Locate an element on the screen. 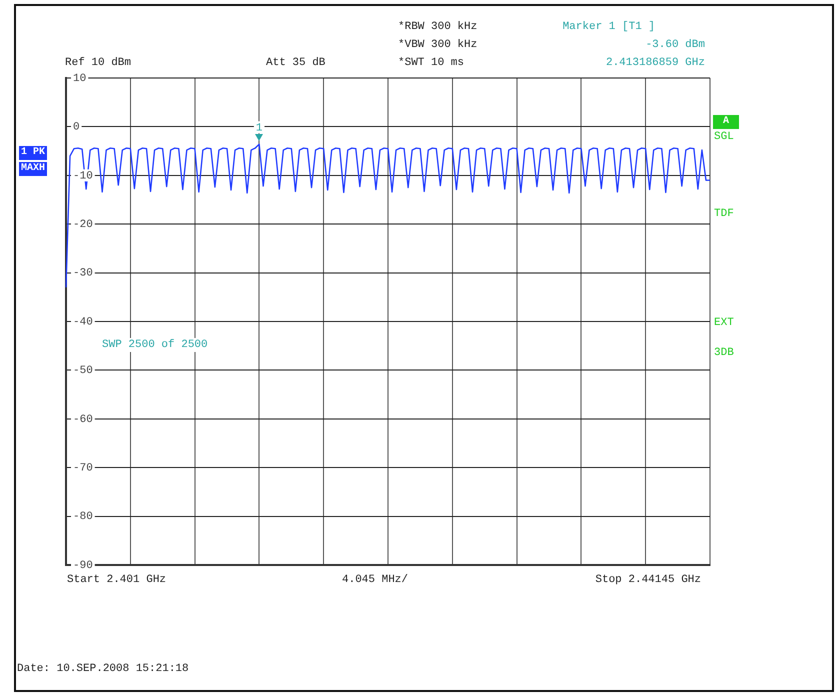  text: Stop 2.44145 GHz is located at coordinates (648, 580).